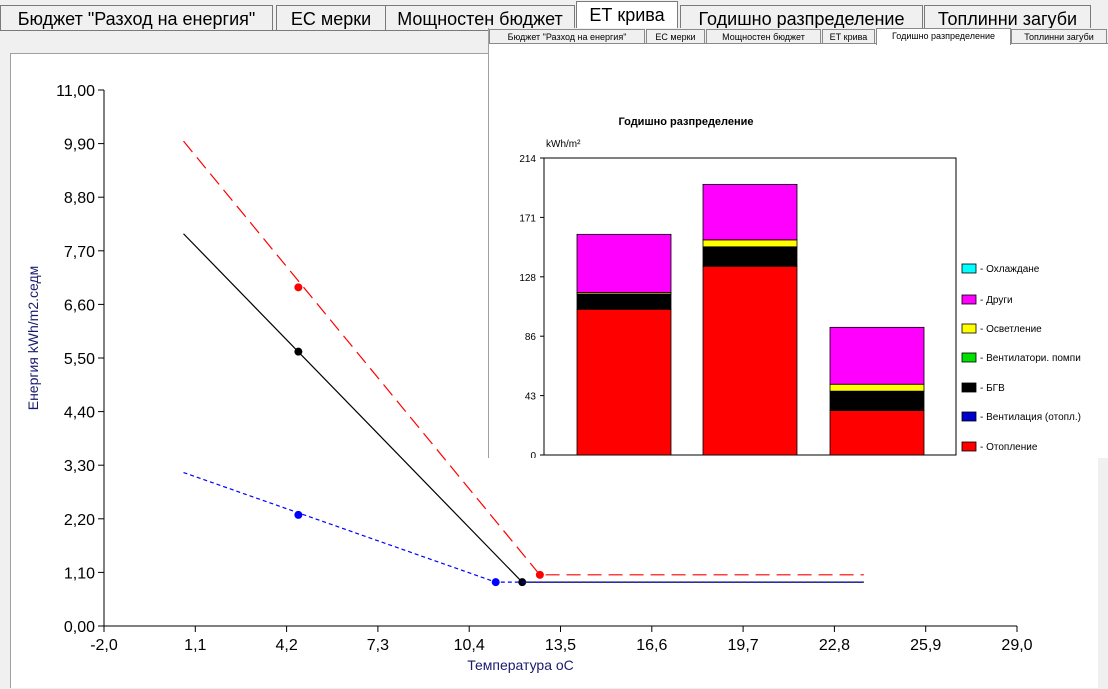 The width and height of the screenshot is (1108, 689). I want to click on x-tick-label: 25,9, so click(925, 645).